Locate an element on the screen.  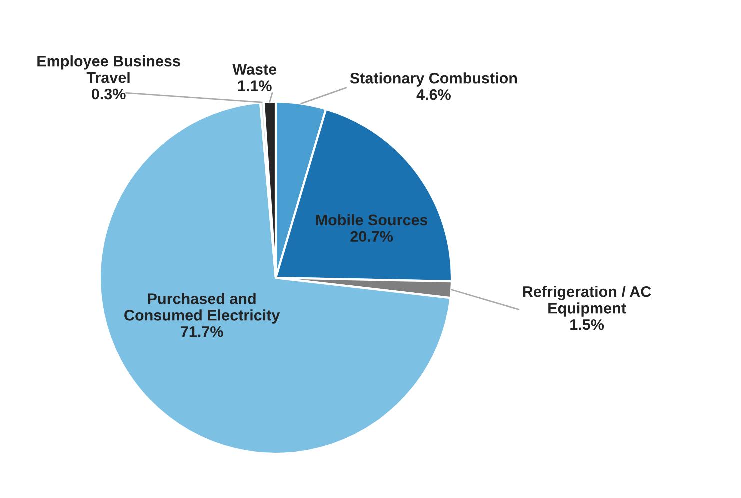
slice-label: Purchased and Consumed Electricity is located at coordinates (202, 308).